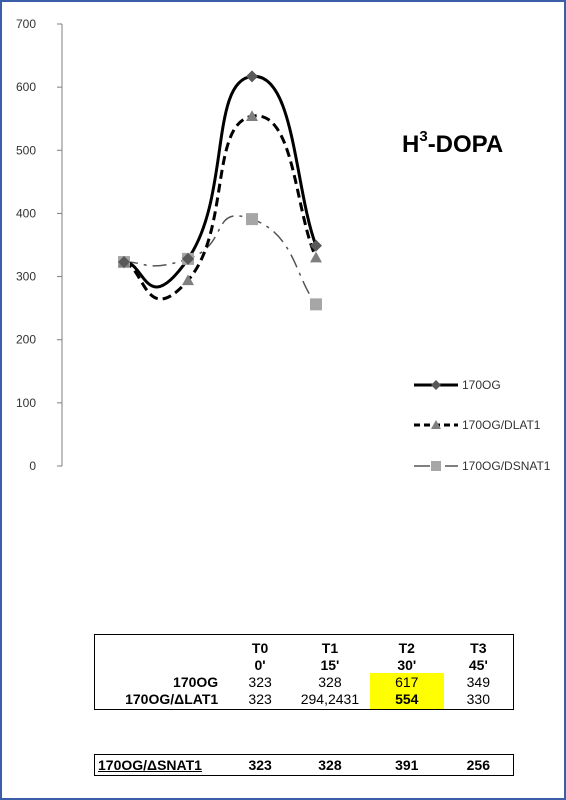 The height and width of the screenshot is (800, 566). I want to click on legend-label-170og: 170OG, so click(481, 385).